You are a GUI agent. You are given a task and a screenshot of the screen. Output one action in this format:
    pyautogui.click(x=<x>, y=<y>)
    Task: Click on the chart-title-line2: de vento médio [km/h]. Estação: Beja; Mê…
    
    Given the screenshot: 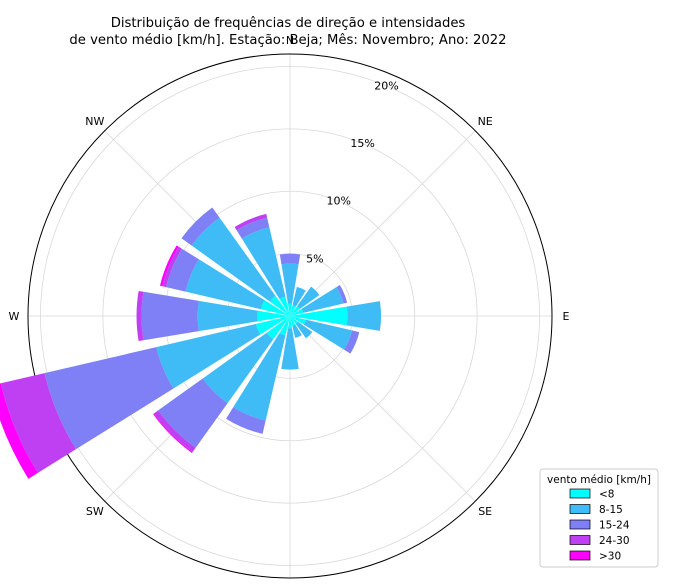 What is the action you would take?
    pyautogui.click(x=287, y=40)
    